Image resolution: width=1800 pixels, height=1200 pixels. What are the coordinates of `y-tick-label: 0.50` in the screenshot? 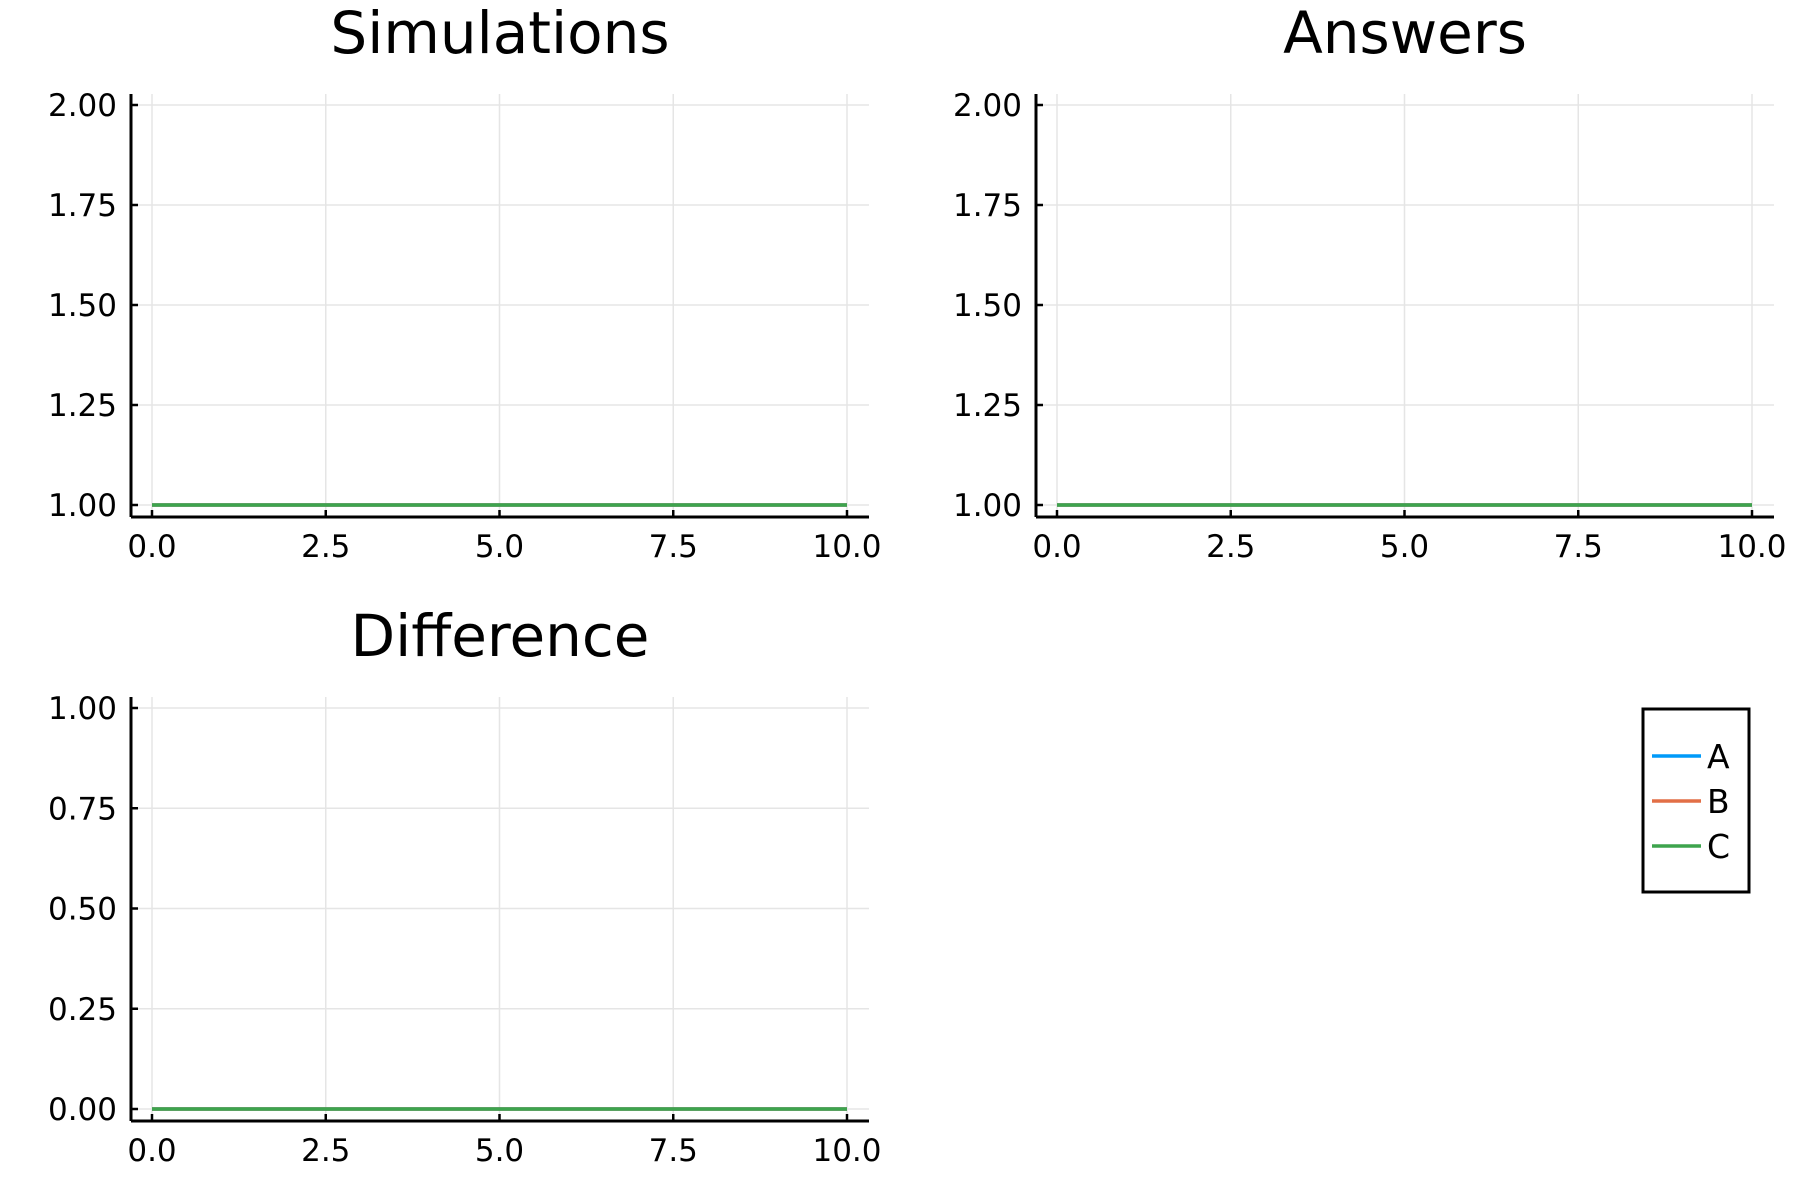 It's located at (82, 910).